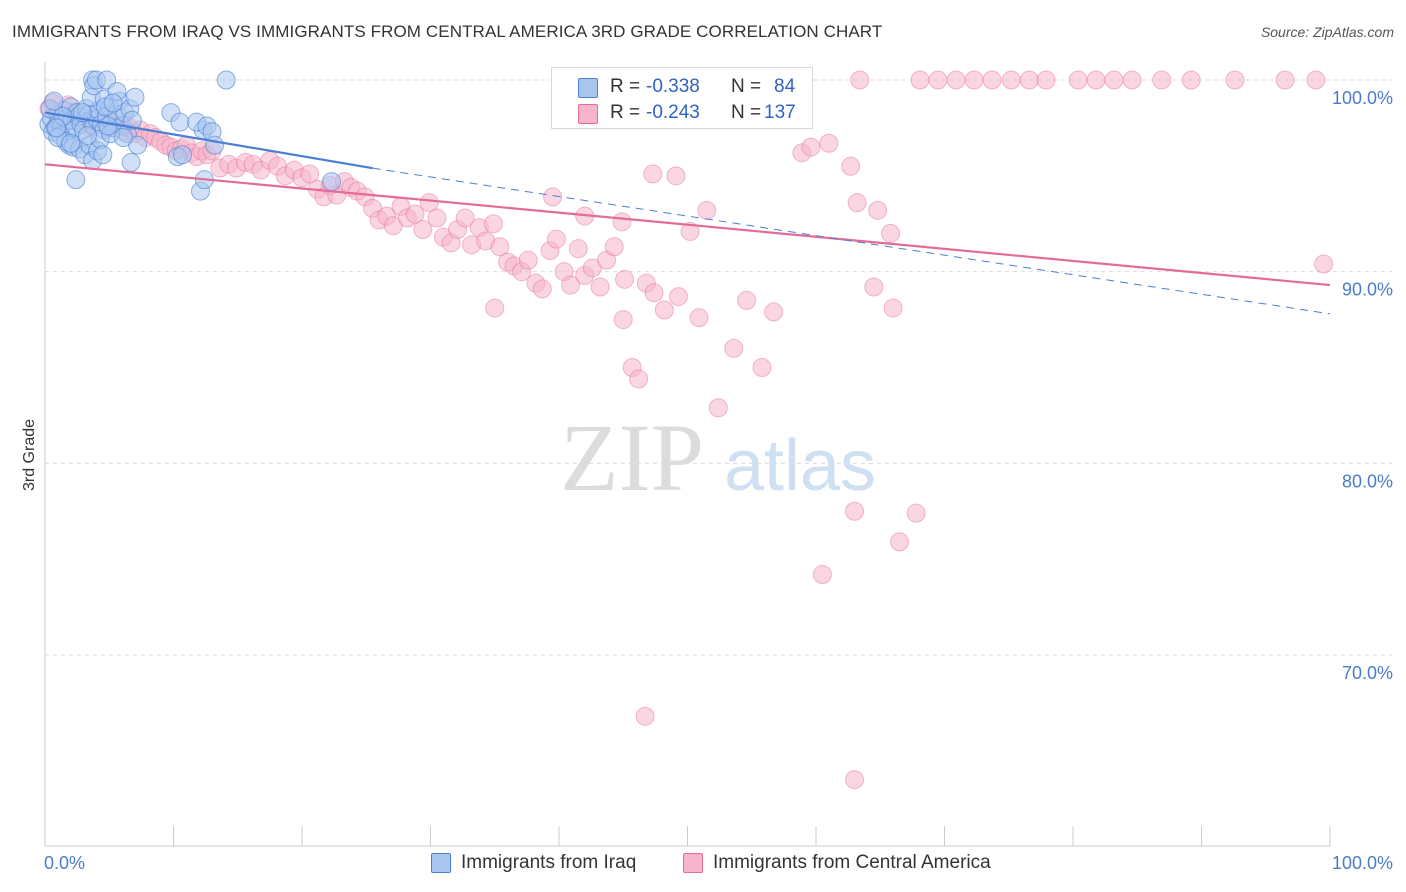  What do you see at coordinates (785, 86) in the screenshot?
I see `legend-n-value: 84` at bounding box center [785, 86].